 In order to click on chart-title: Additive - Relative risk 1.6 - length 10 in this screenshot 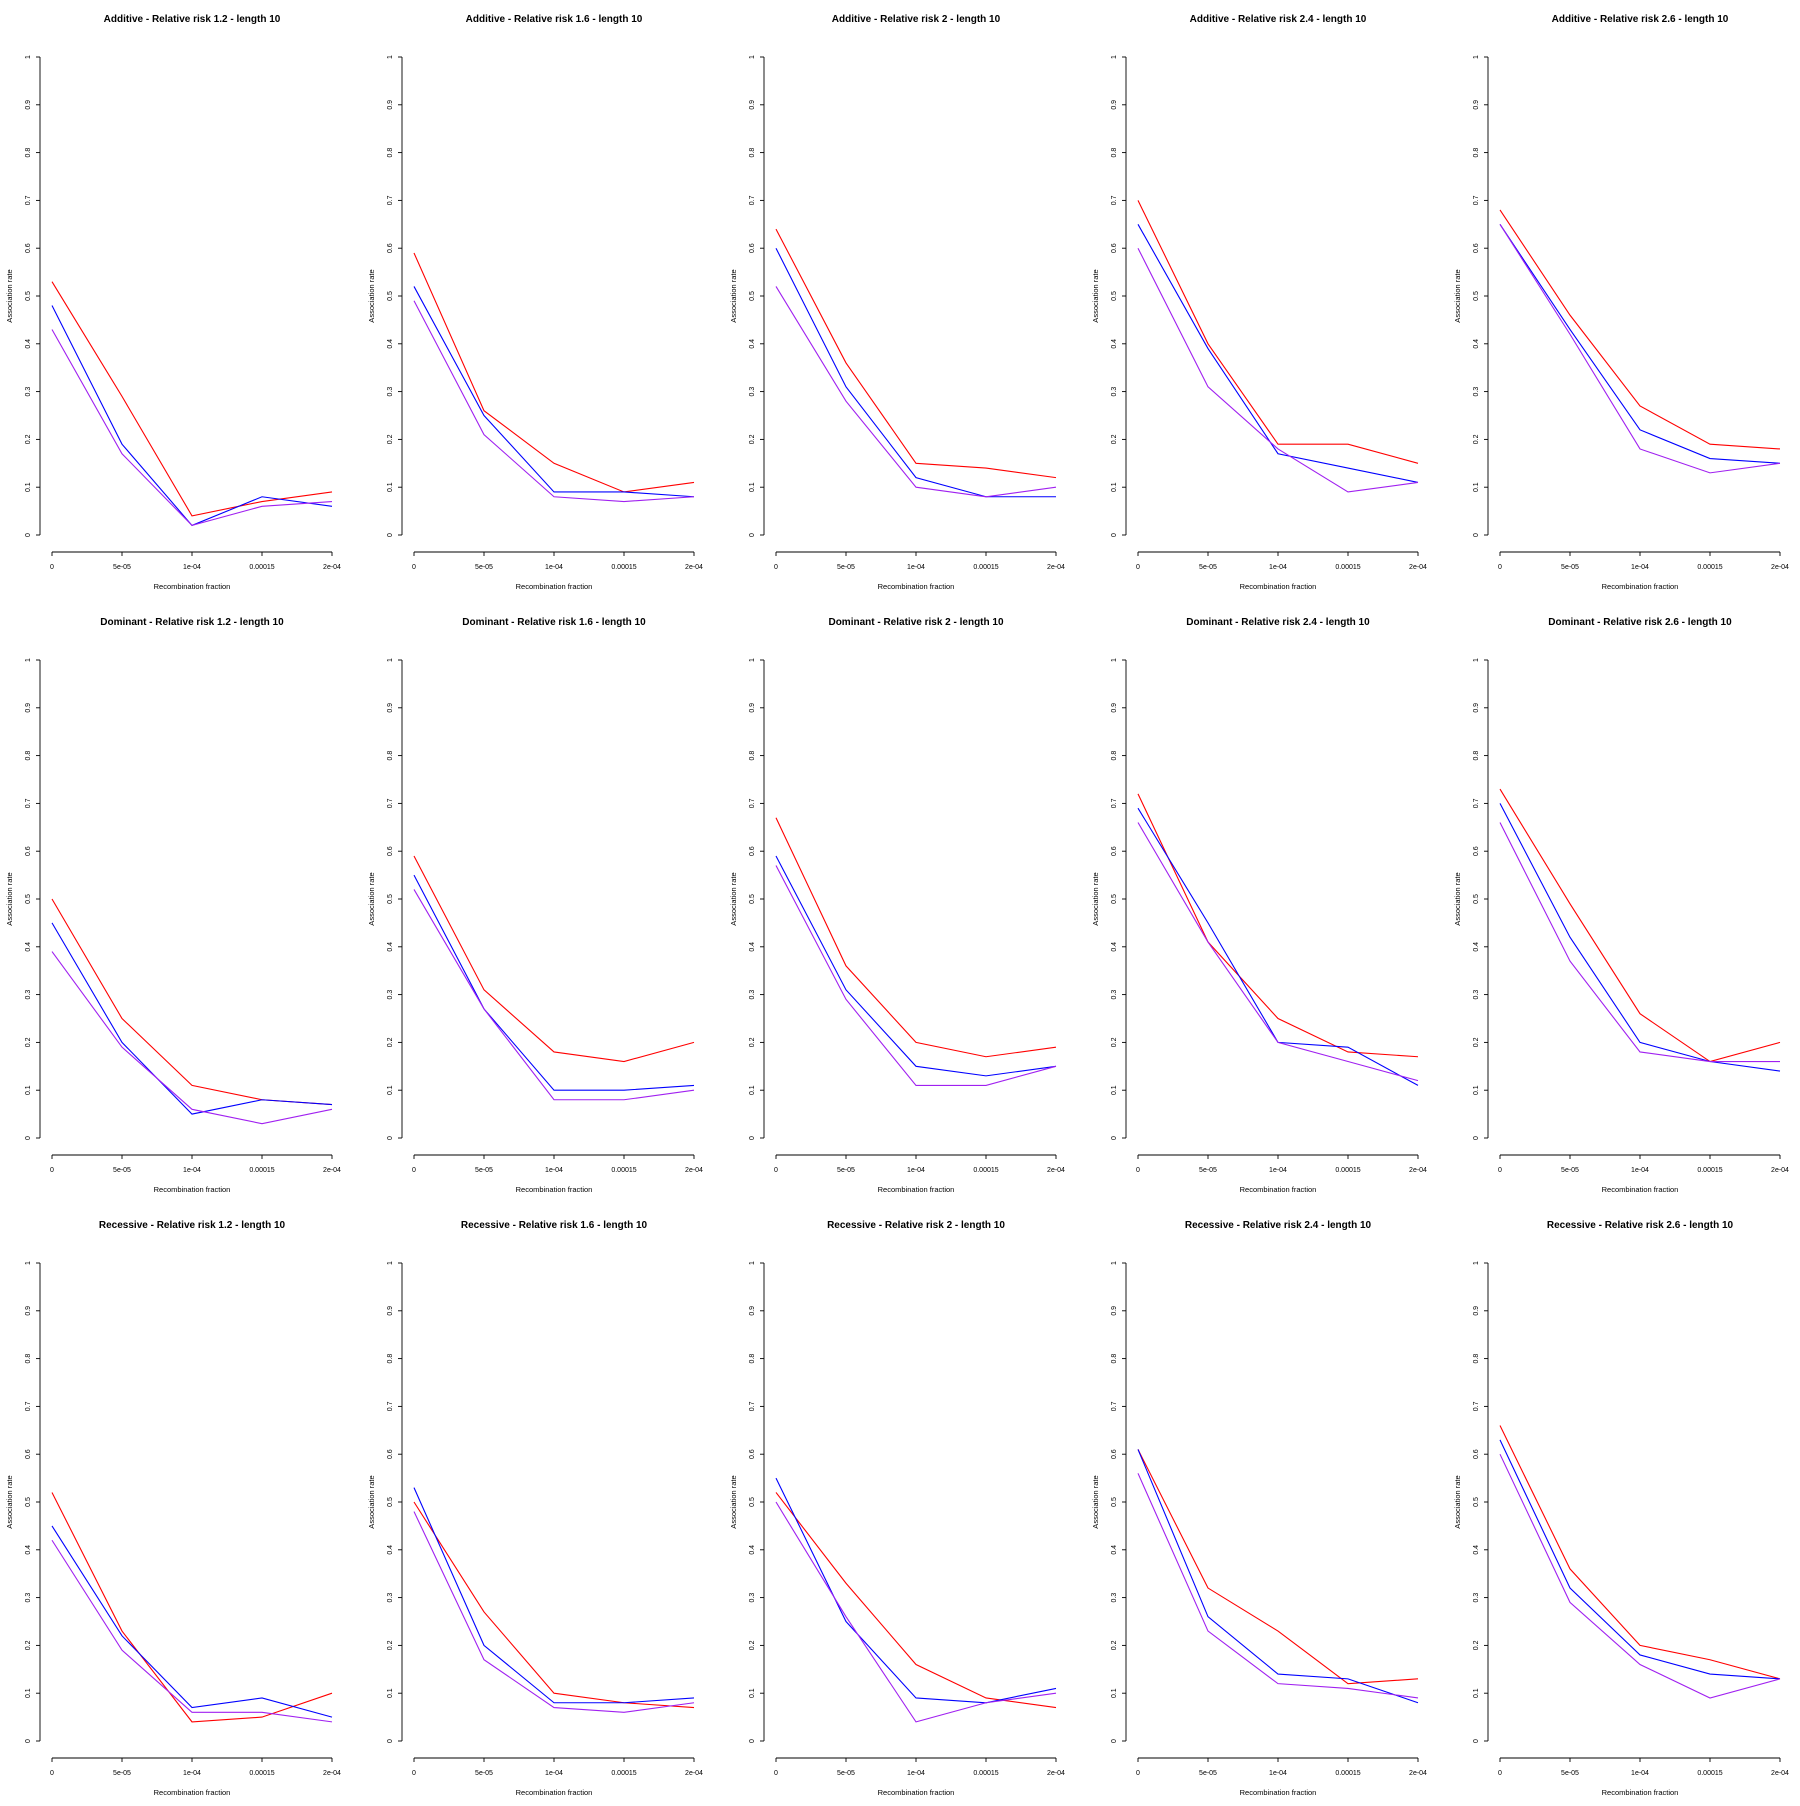, I will do `click(554, 19)`.